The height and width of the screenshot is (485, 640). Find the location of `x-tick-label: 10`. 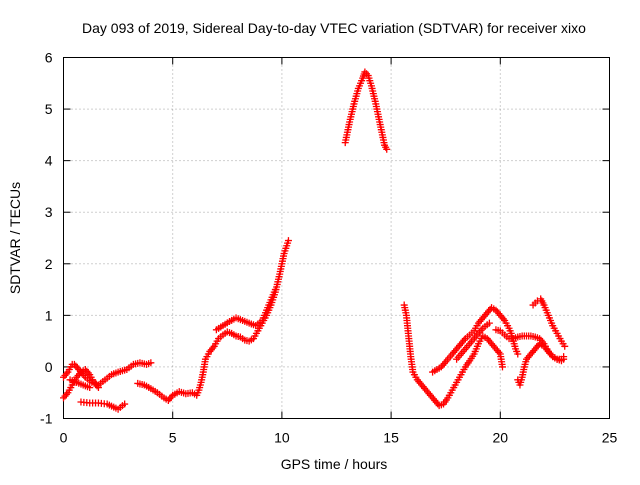

x-tick-label: 10 is located at coordinates (282, 438).